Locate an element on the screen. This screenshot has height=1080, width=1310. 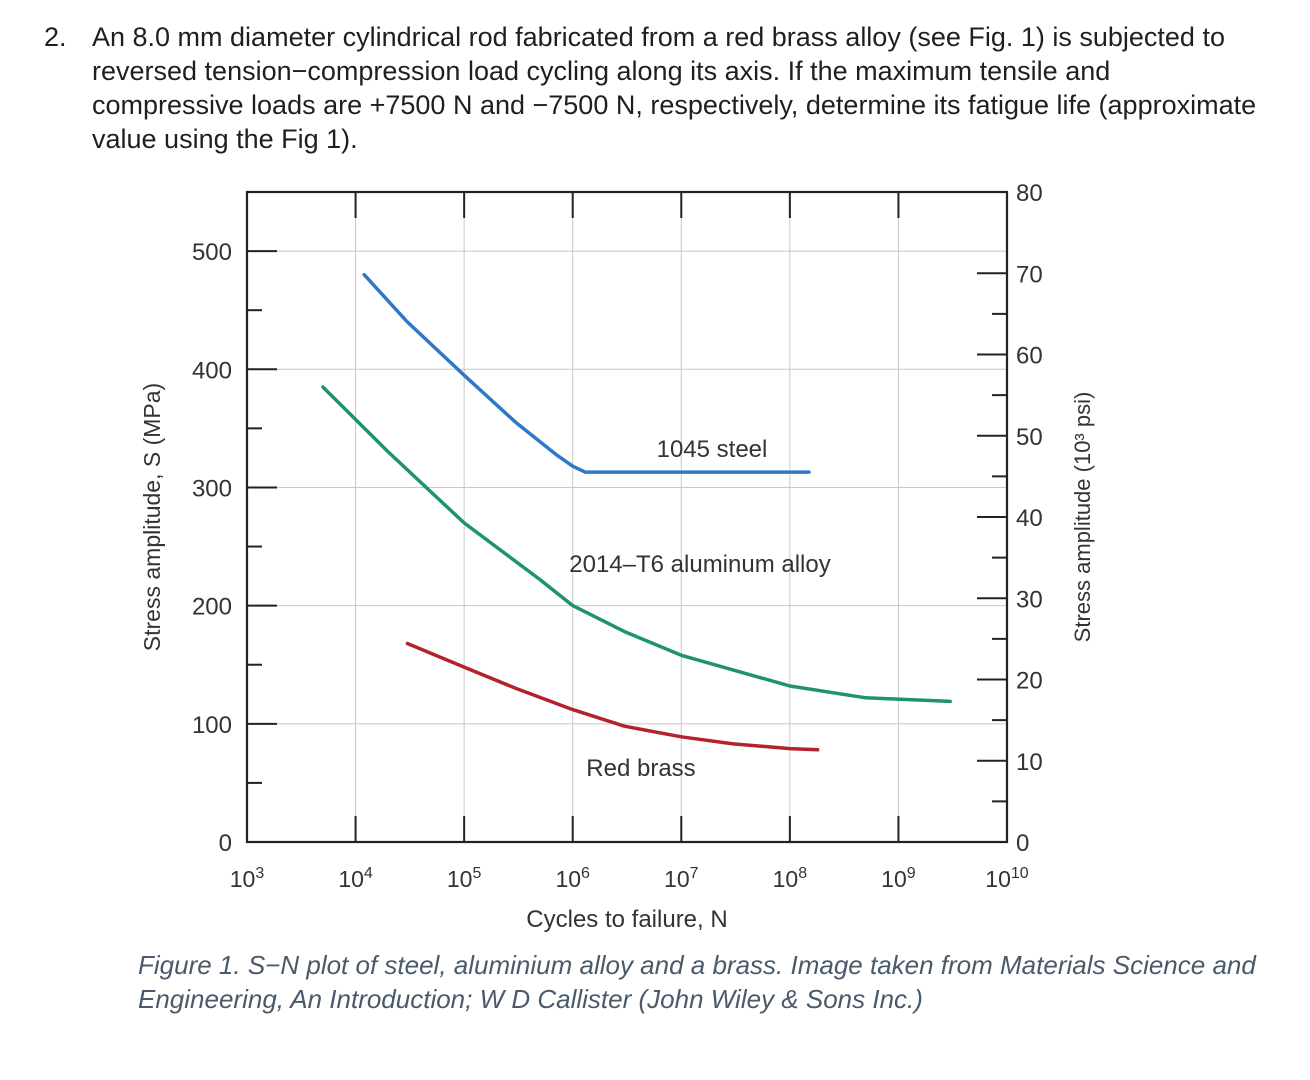
y-tick-label: 0 is located at coordinates (225, 843).